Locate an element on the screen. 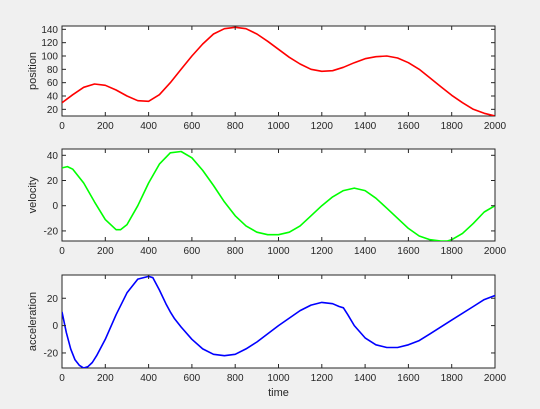 This screenshot has width=540, height=409. y-axis-label: acceleration is located at coordinates (33, 321).